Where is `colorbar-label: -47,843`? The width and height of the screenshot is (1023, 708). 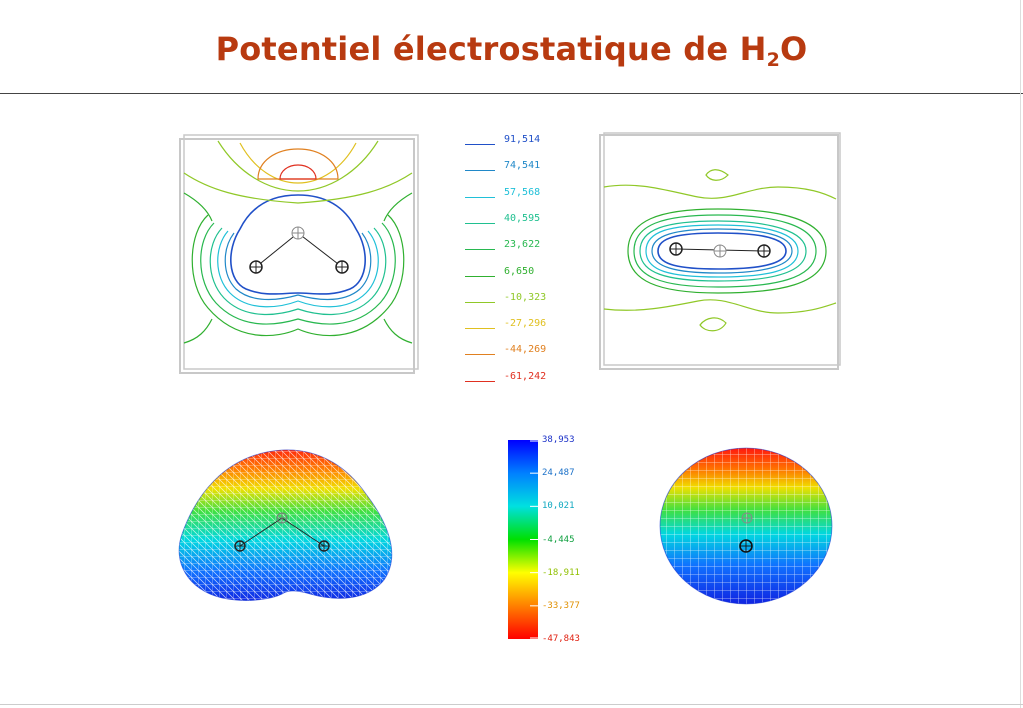
colorbar-label: -47,843 is located at coordinates (561, 639).